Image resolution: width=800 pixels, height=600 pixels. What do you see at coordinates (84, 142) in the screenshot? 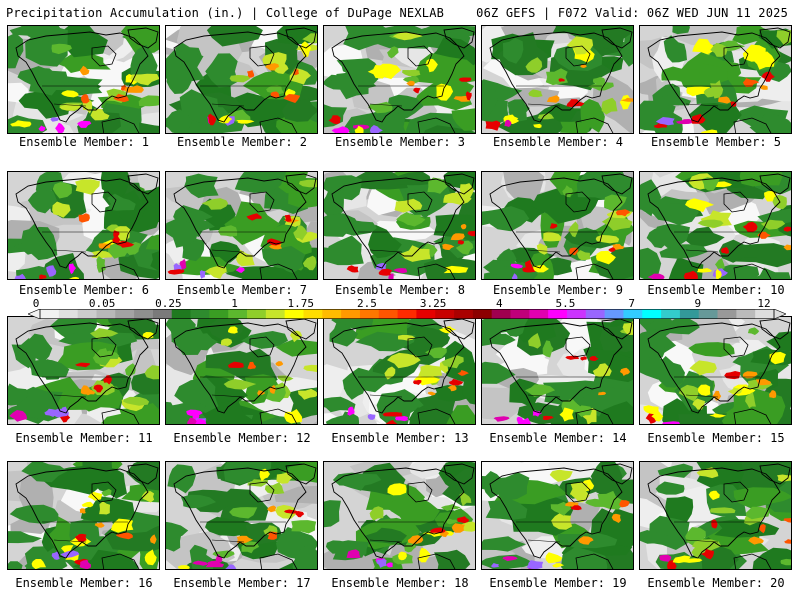
I see `ensemble-member-label: Ensemble Member: 1` at bounding box center [84, 142].